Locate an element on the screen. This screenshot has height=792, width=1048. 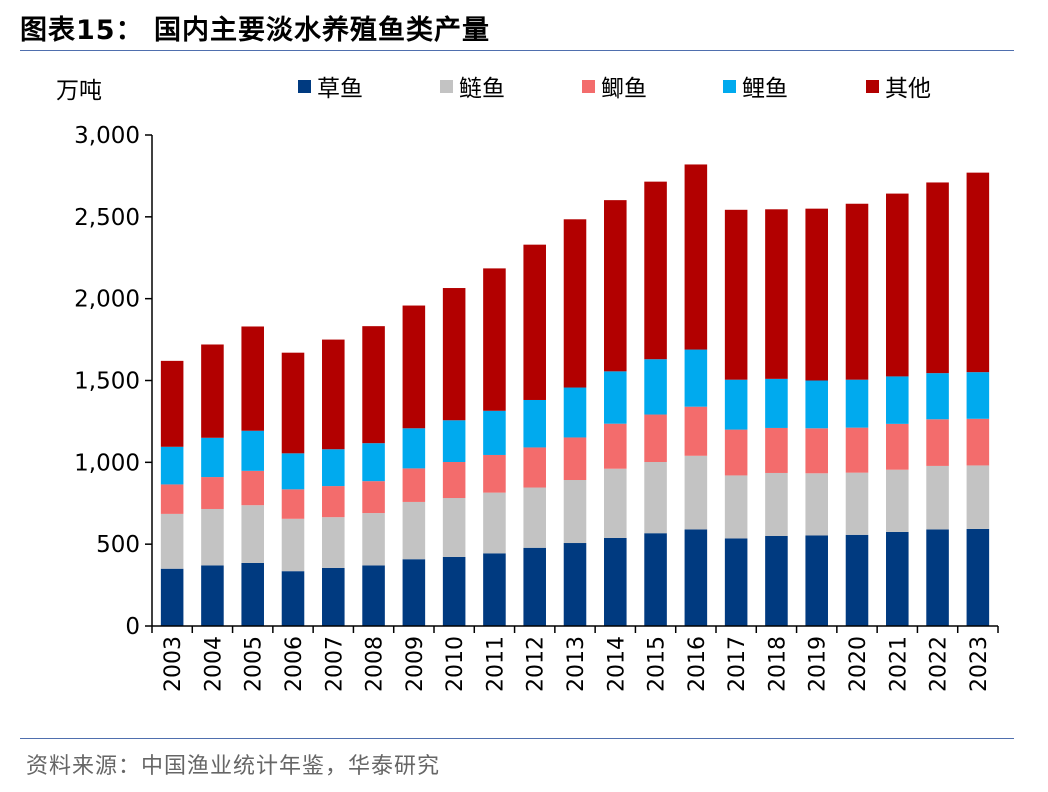
x-tick-label: 2018 is located at coordinates (777, 664).